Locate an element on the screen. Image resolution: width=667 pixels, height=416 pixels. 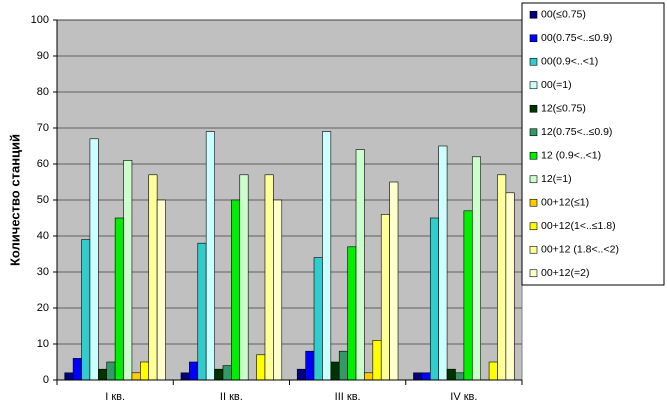
y-tick-label: 90 is located at coordinates (43, 56).